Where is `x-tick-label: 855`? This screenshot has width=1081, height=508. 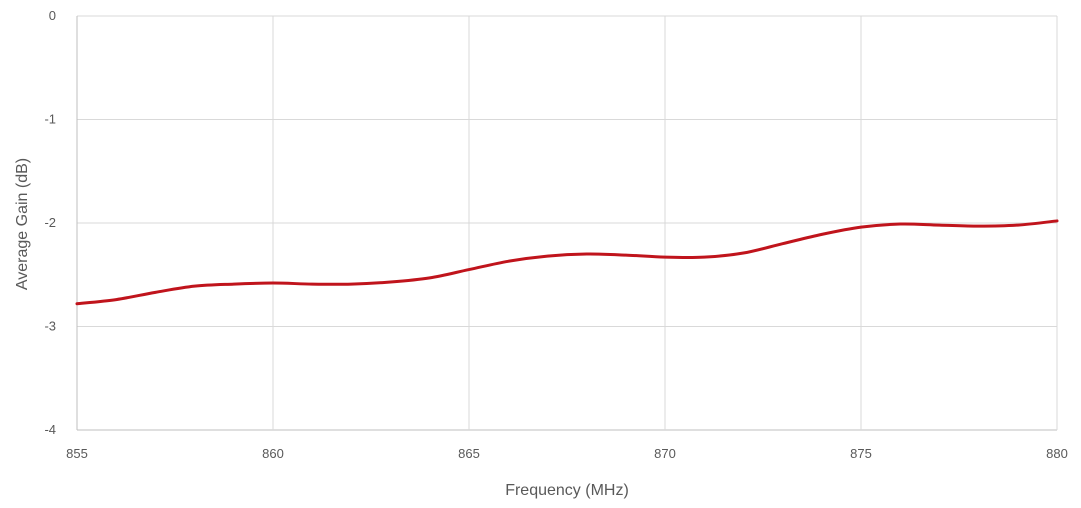 x-tick-label: 855 is located at coordinates (77, 453).